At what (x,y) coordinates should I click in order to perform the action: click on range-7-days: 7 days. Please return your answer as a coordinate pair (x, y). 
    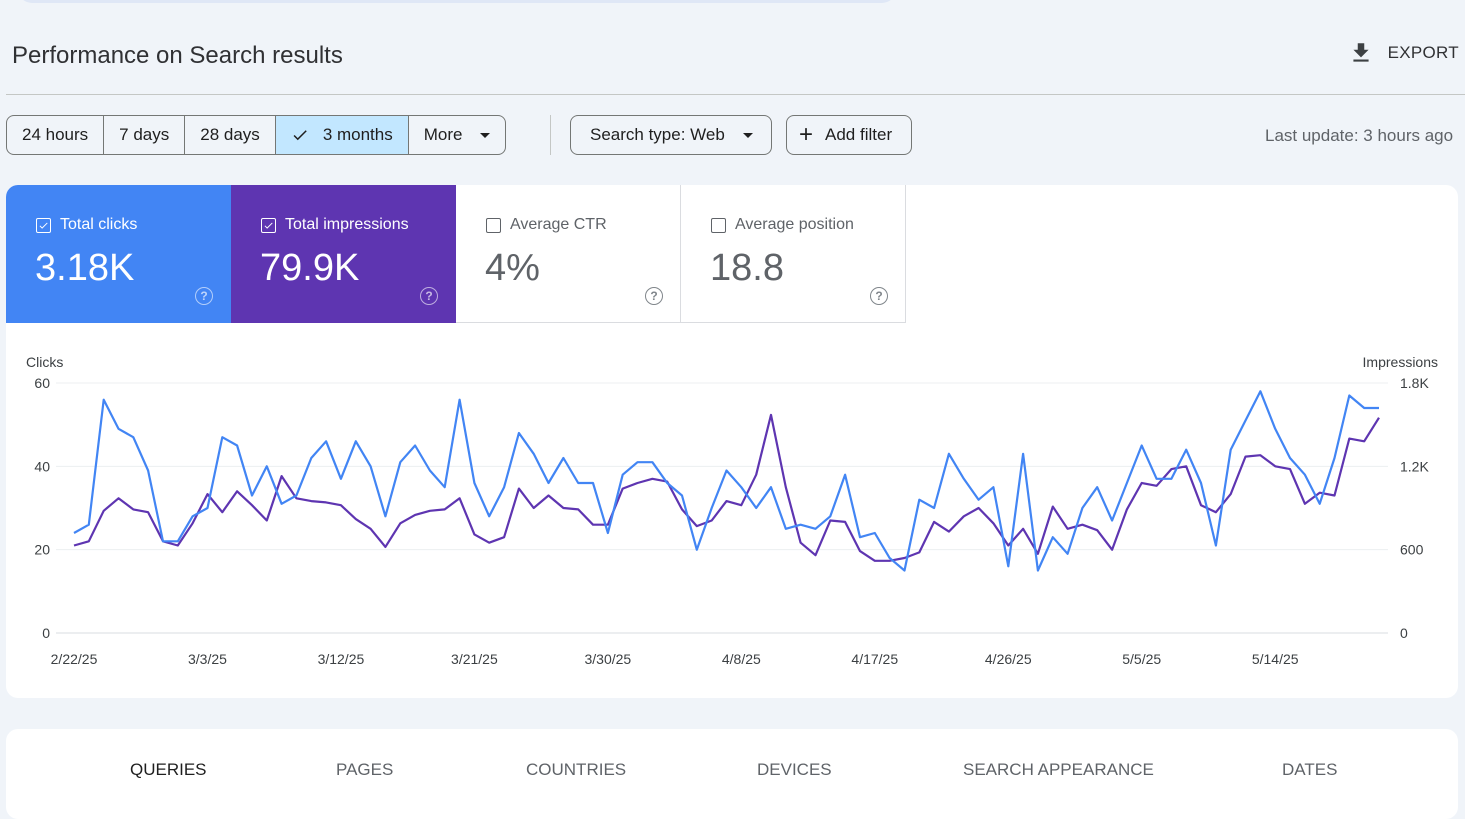
    Looking at the image, I should click on (145, 135).